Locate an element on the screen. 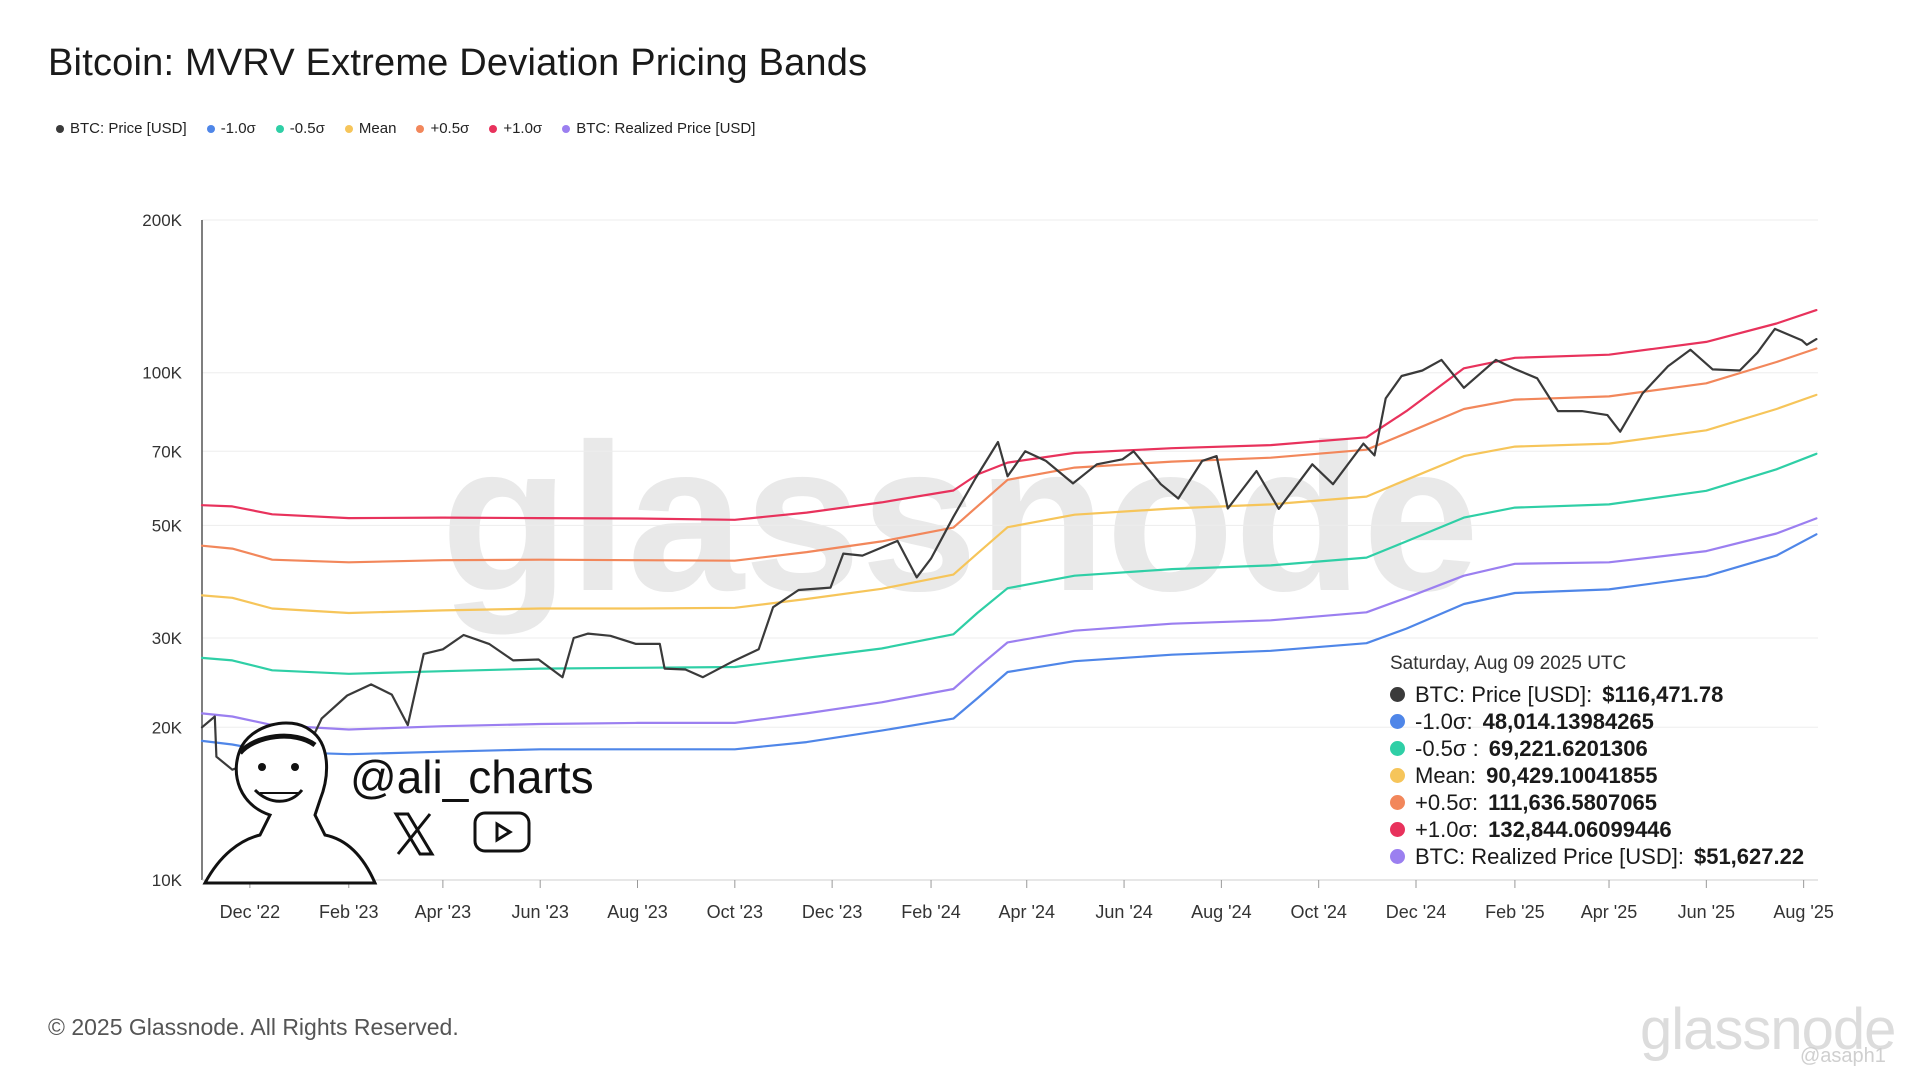  tooltip-value: 48,014.13984265 is located at coordinates (1568, 721).